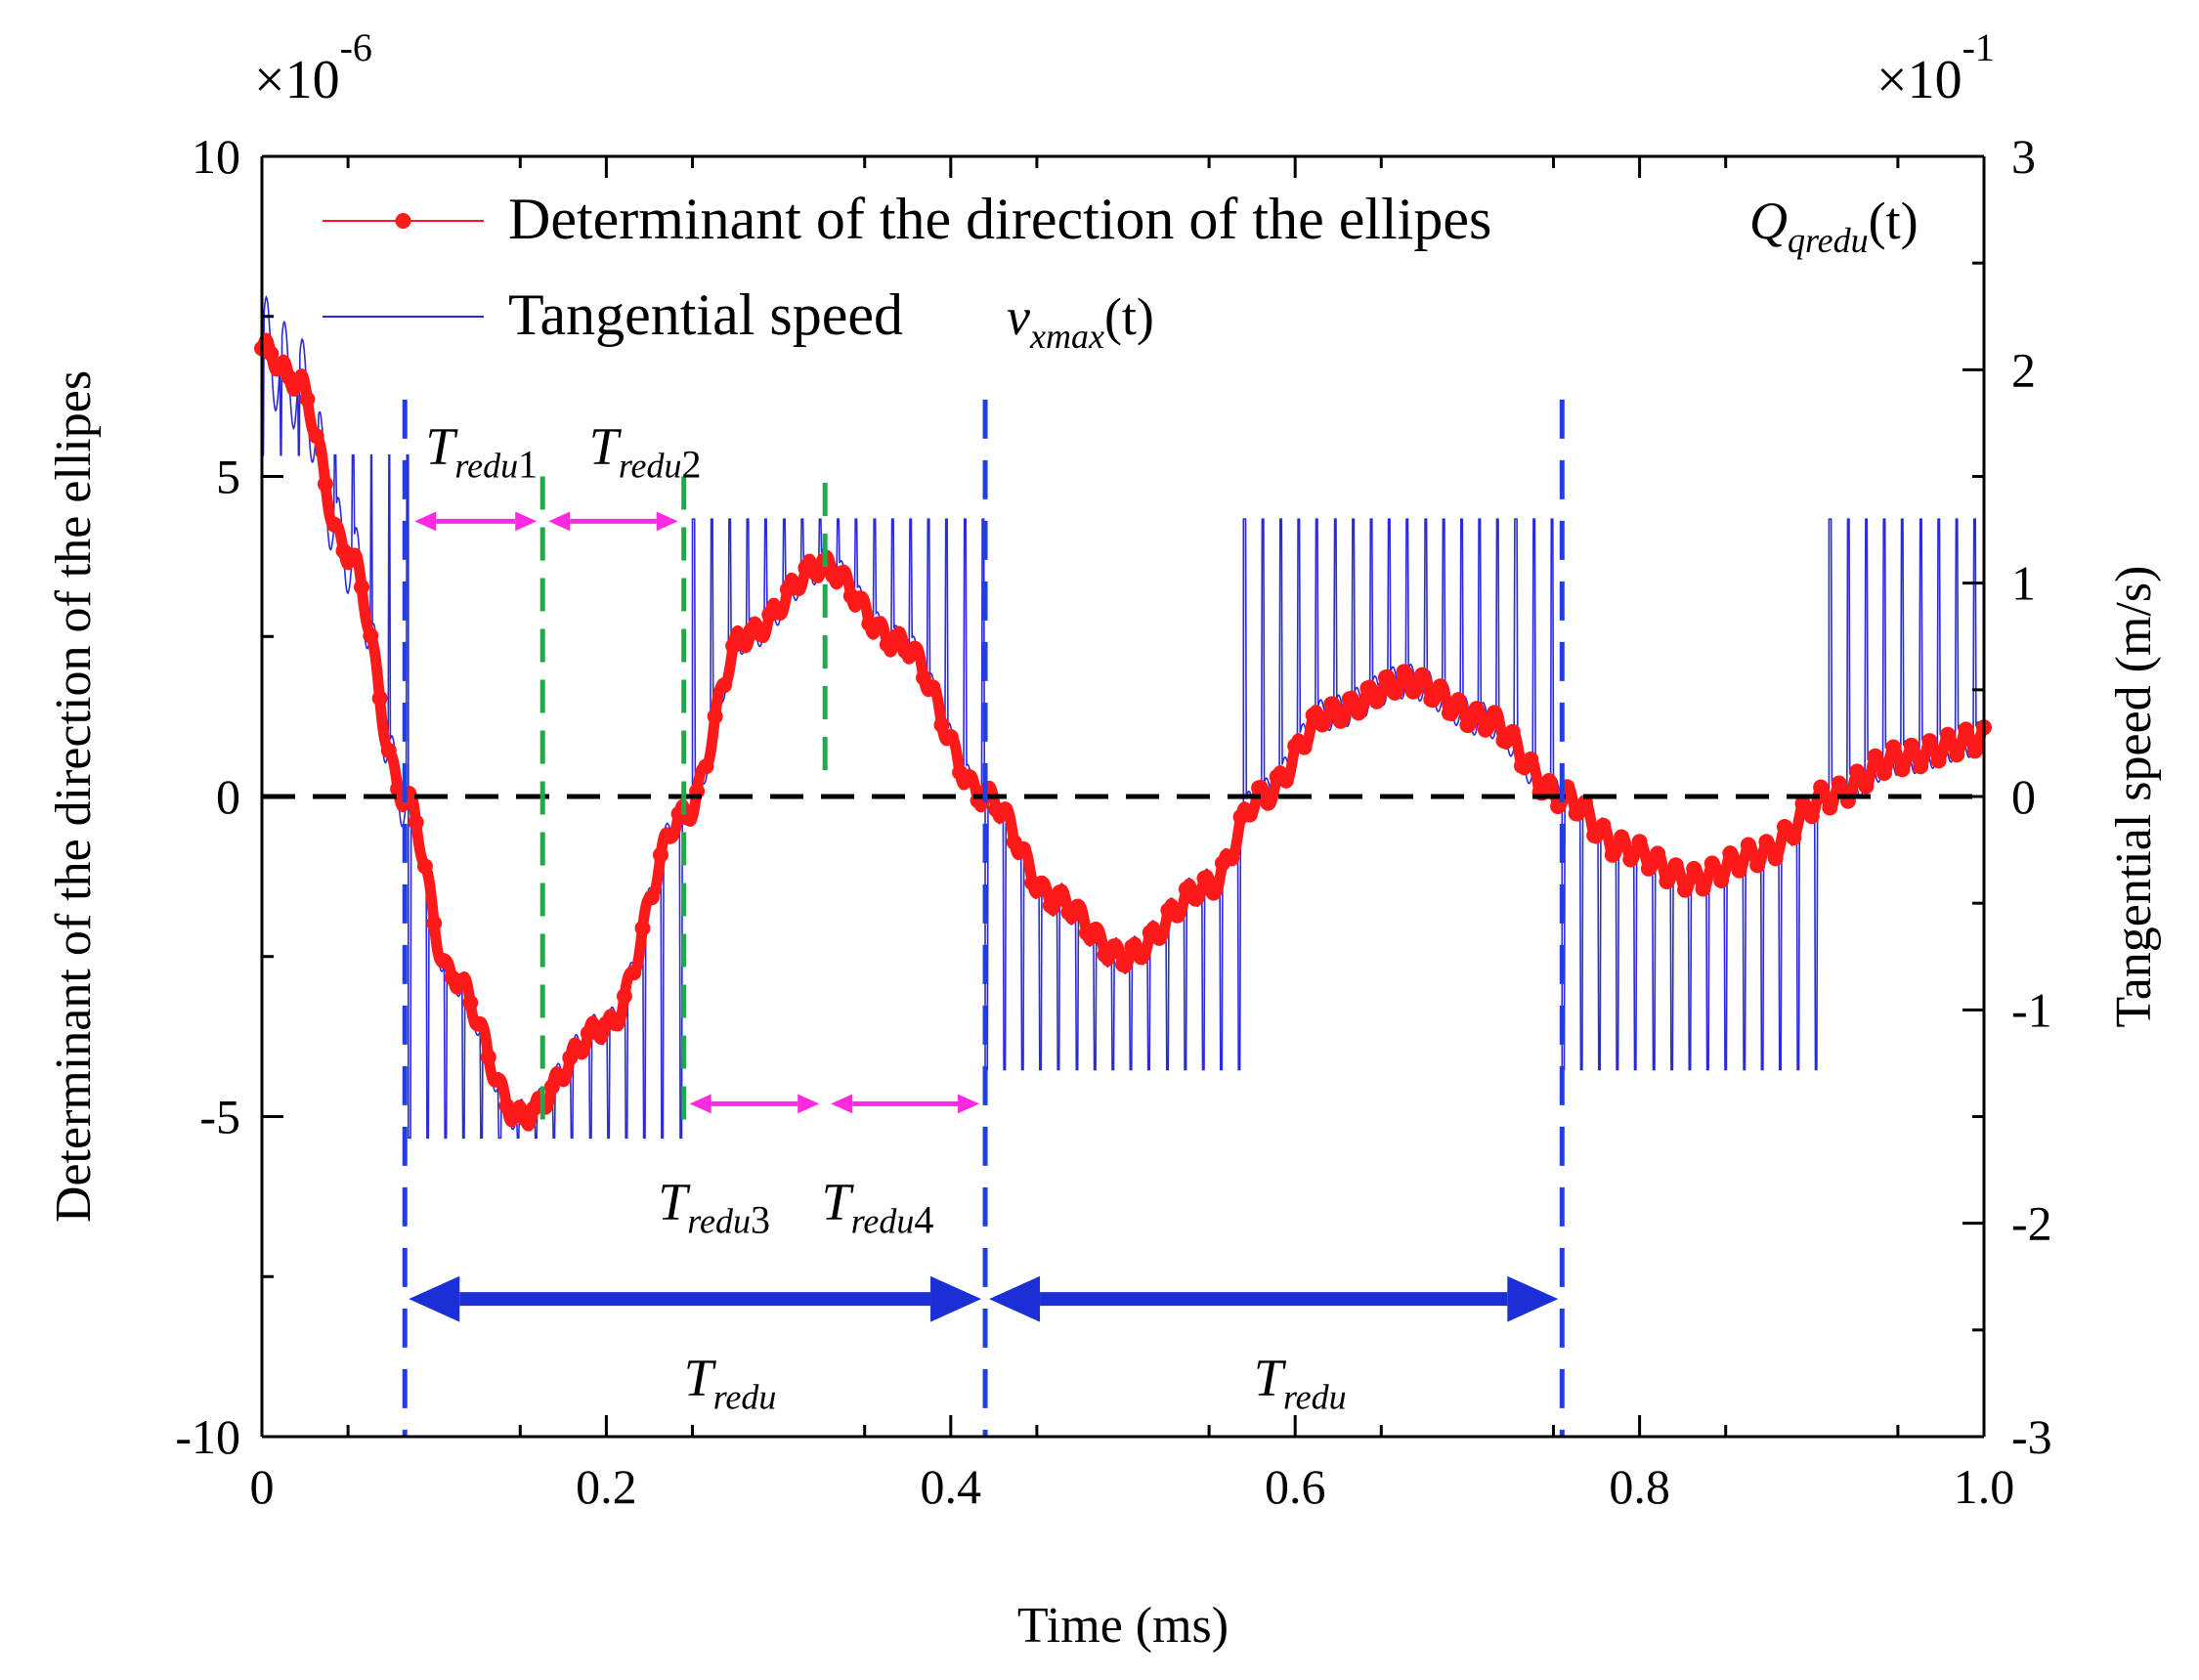  I want to click on right-multiplier-exp: -1, so click(1978, 47).